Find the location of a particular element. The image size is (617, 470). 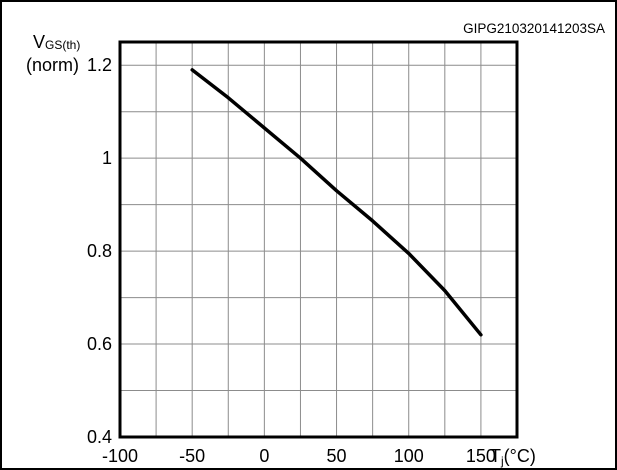

y-axis-label-main: V is located at coordinates (39, 42).